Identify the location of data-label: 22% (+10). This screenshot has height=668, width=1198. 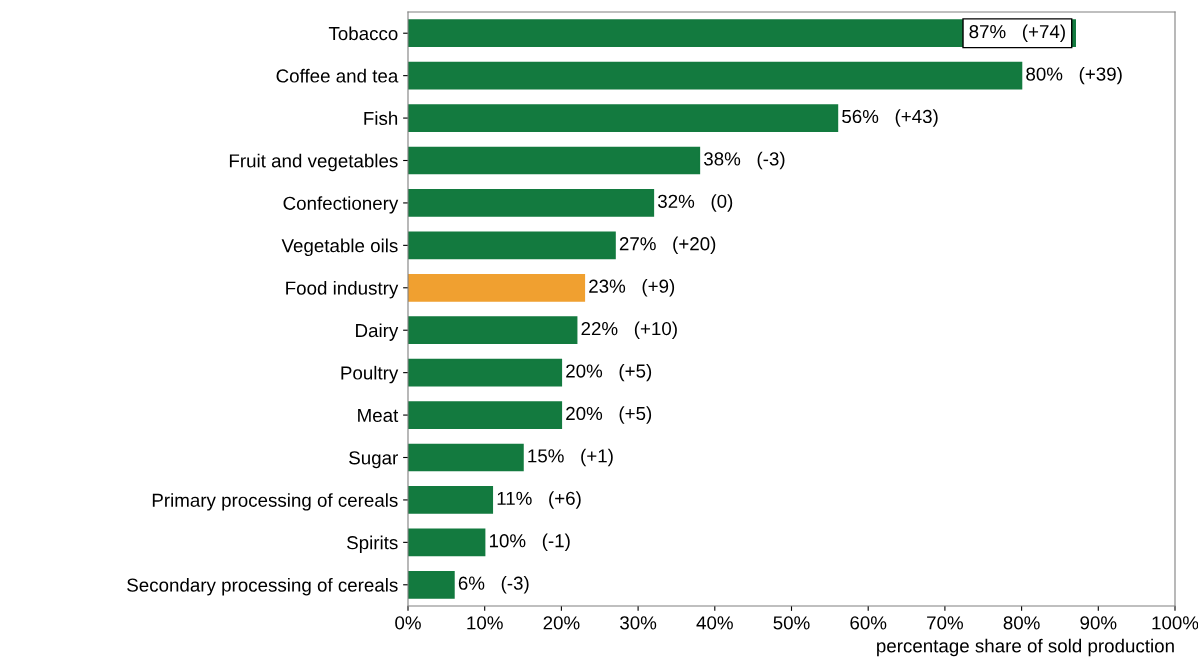
(629, 330).